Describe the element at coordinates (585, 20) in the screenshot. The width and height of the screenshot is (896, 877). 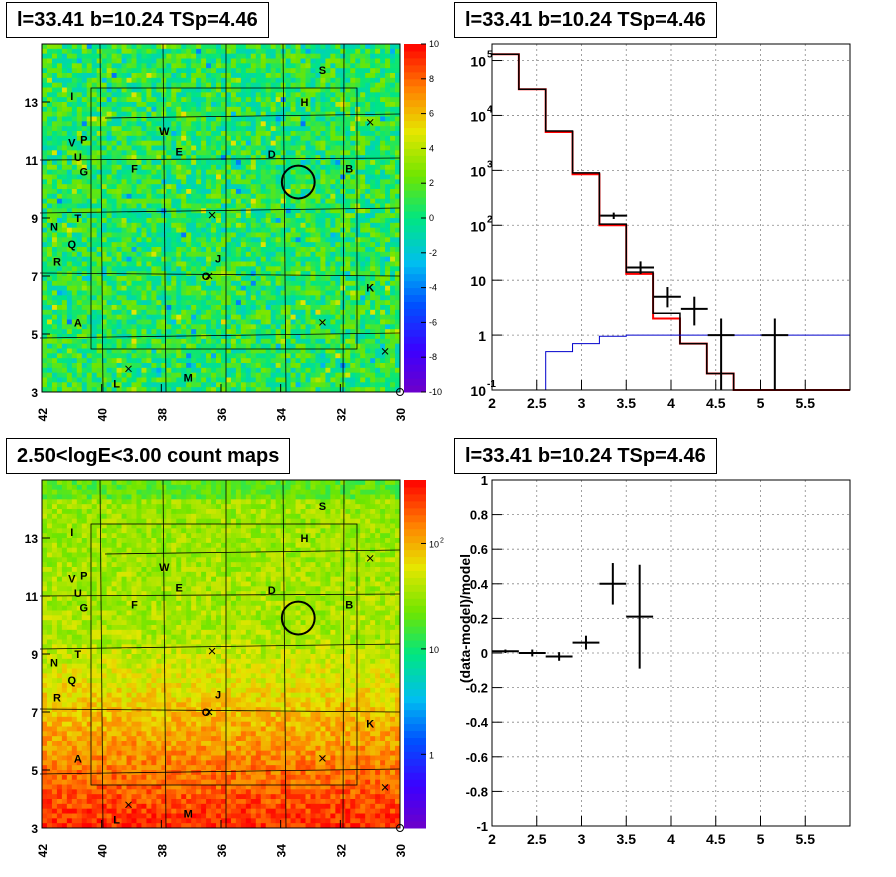
I see `spectrum-title: l=33.41 b=10.24 TSp=4.46` at that location.